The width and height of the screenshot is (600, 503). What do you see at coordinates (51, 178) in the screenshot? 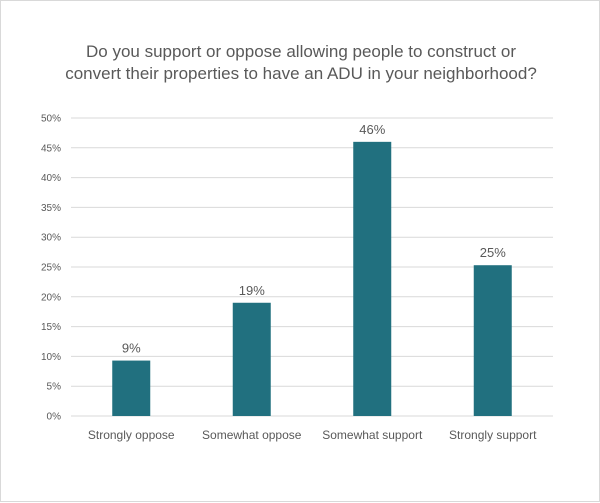
I see `y-tick-label: 40%` at bounding box center [51, 178].